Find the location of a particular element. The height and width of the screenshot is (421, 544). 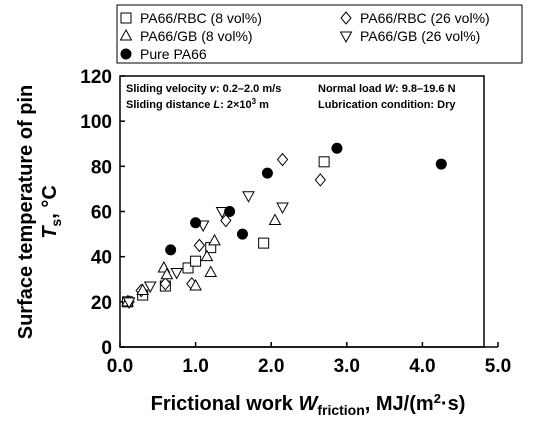

y-tick-label: 80 is located at coordinates (101, 167).